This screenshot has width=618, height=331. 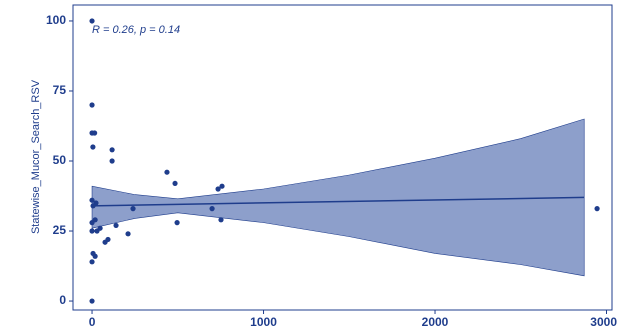 I want to click on x-tick-label: 2000, so click(x=435, y=322).